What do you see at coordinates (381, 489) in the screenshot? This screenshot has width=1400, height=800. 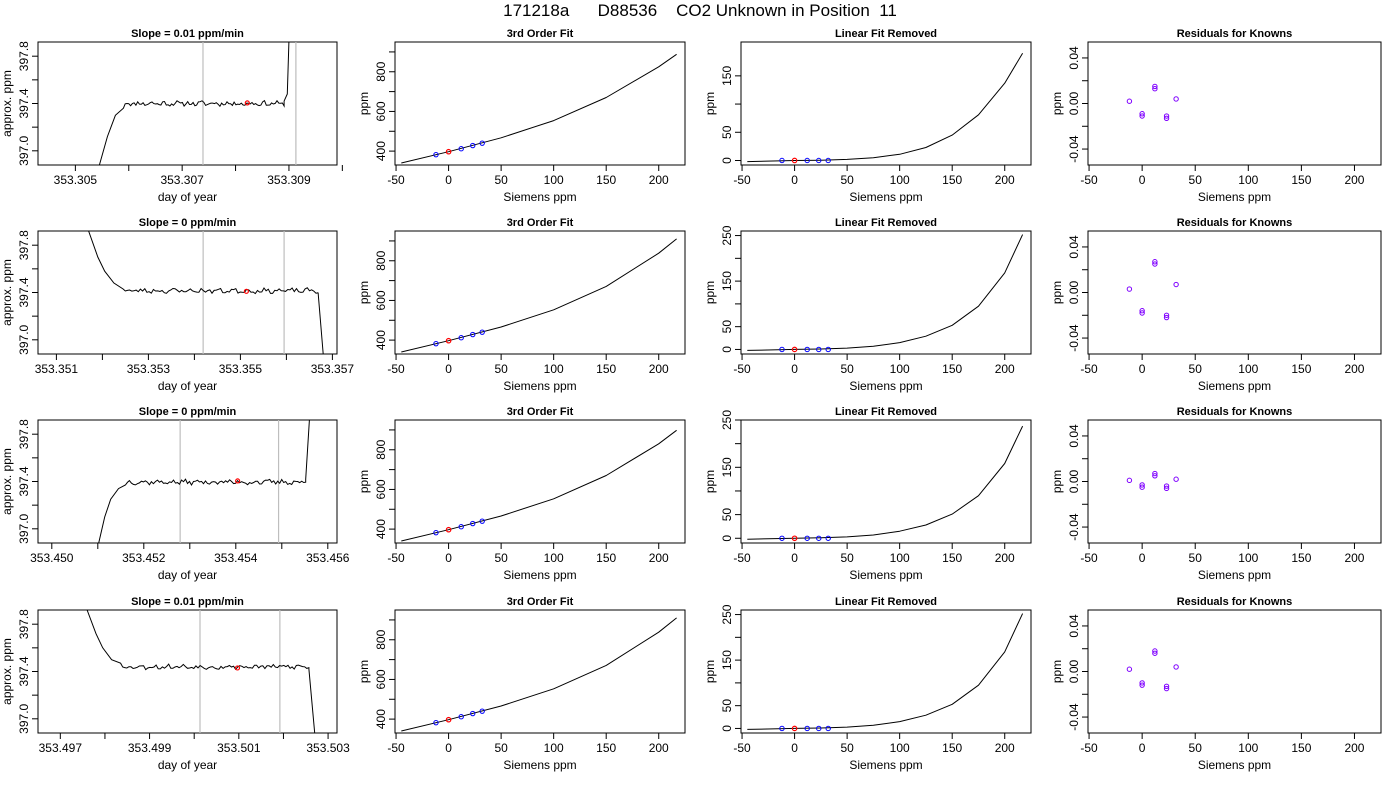 I see `y-tick-label: 600` at bounding box center [381, 489].